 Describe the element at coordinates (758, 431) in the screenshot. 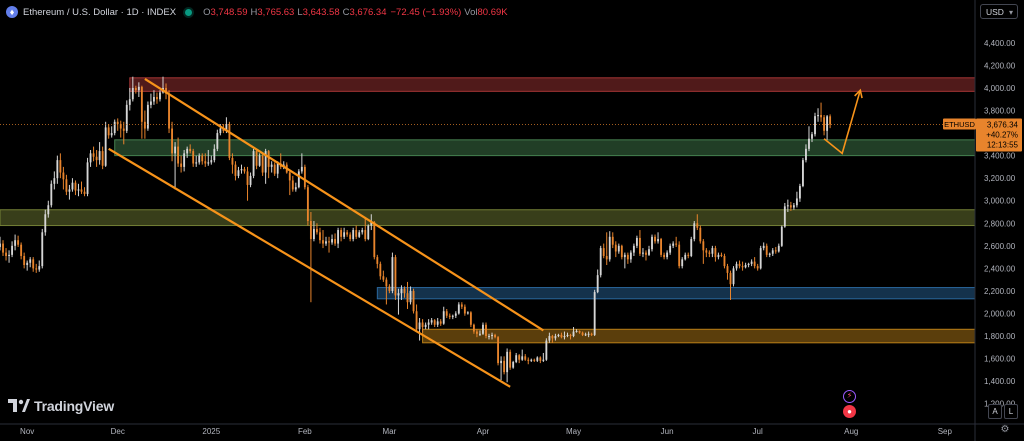

I see `x-tick-label: Jul` at that location.